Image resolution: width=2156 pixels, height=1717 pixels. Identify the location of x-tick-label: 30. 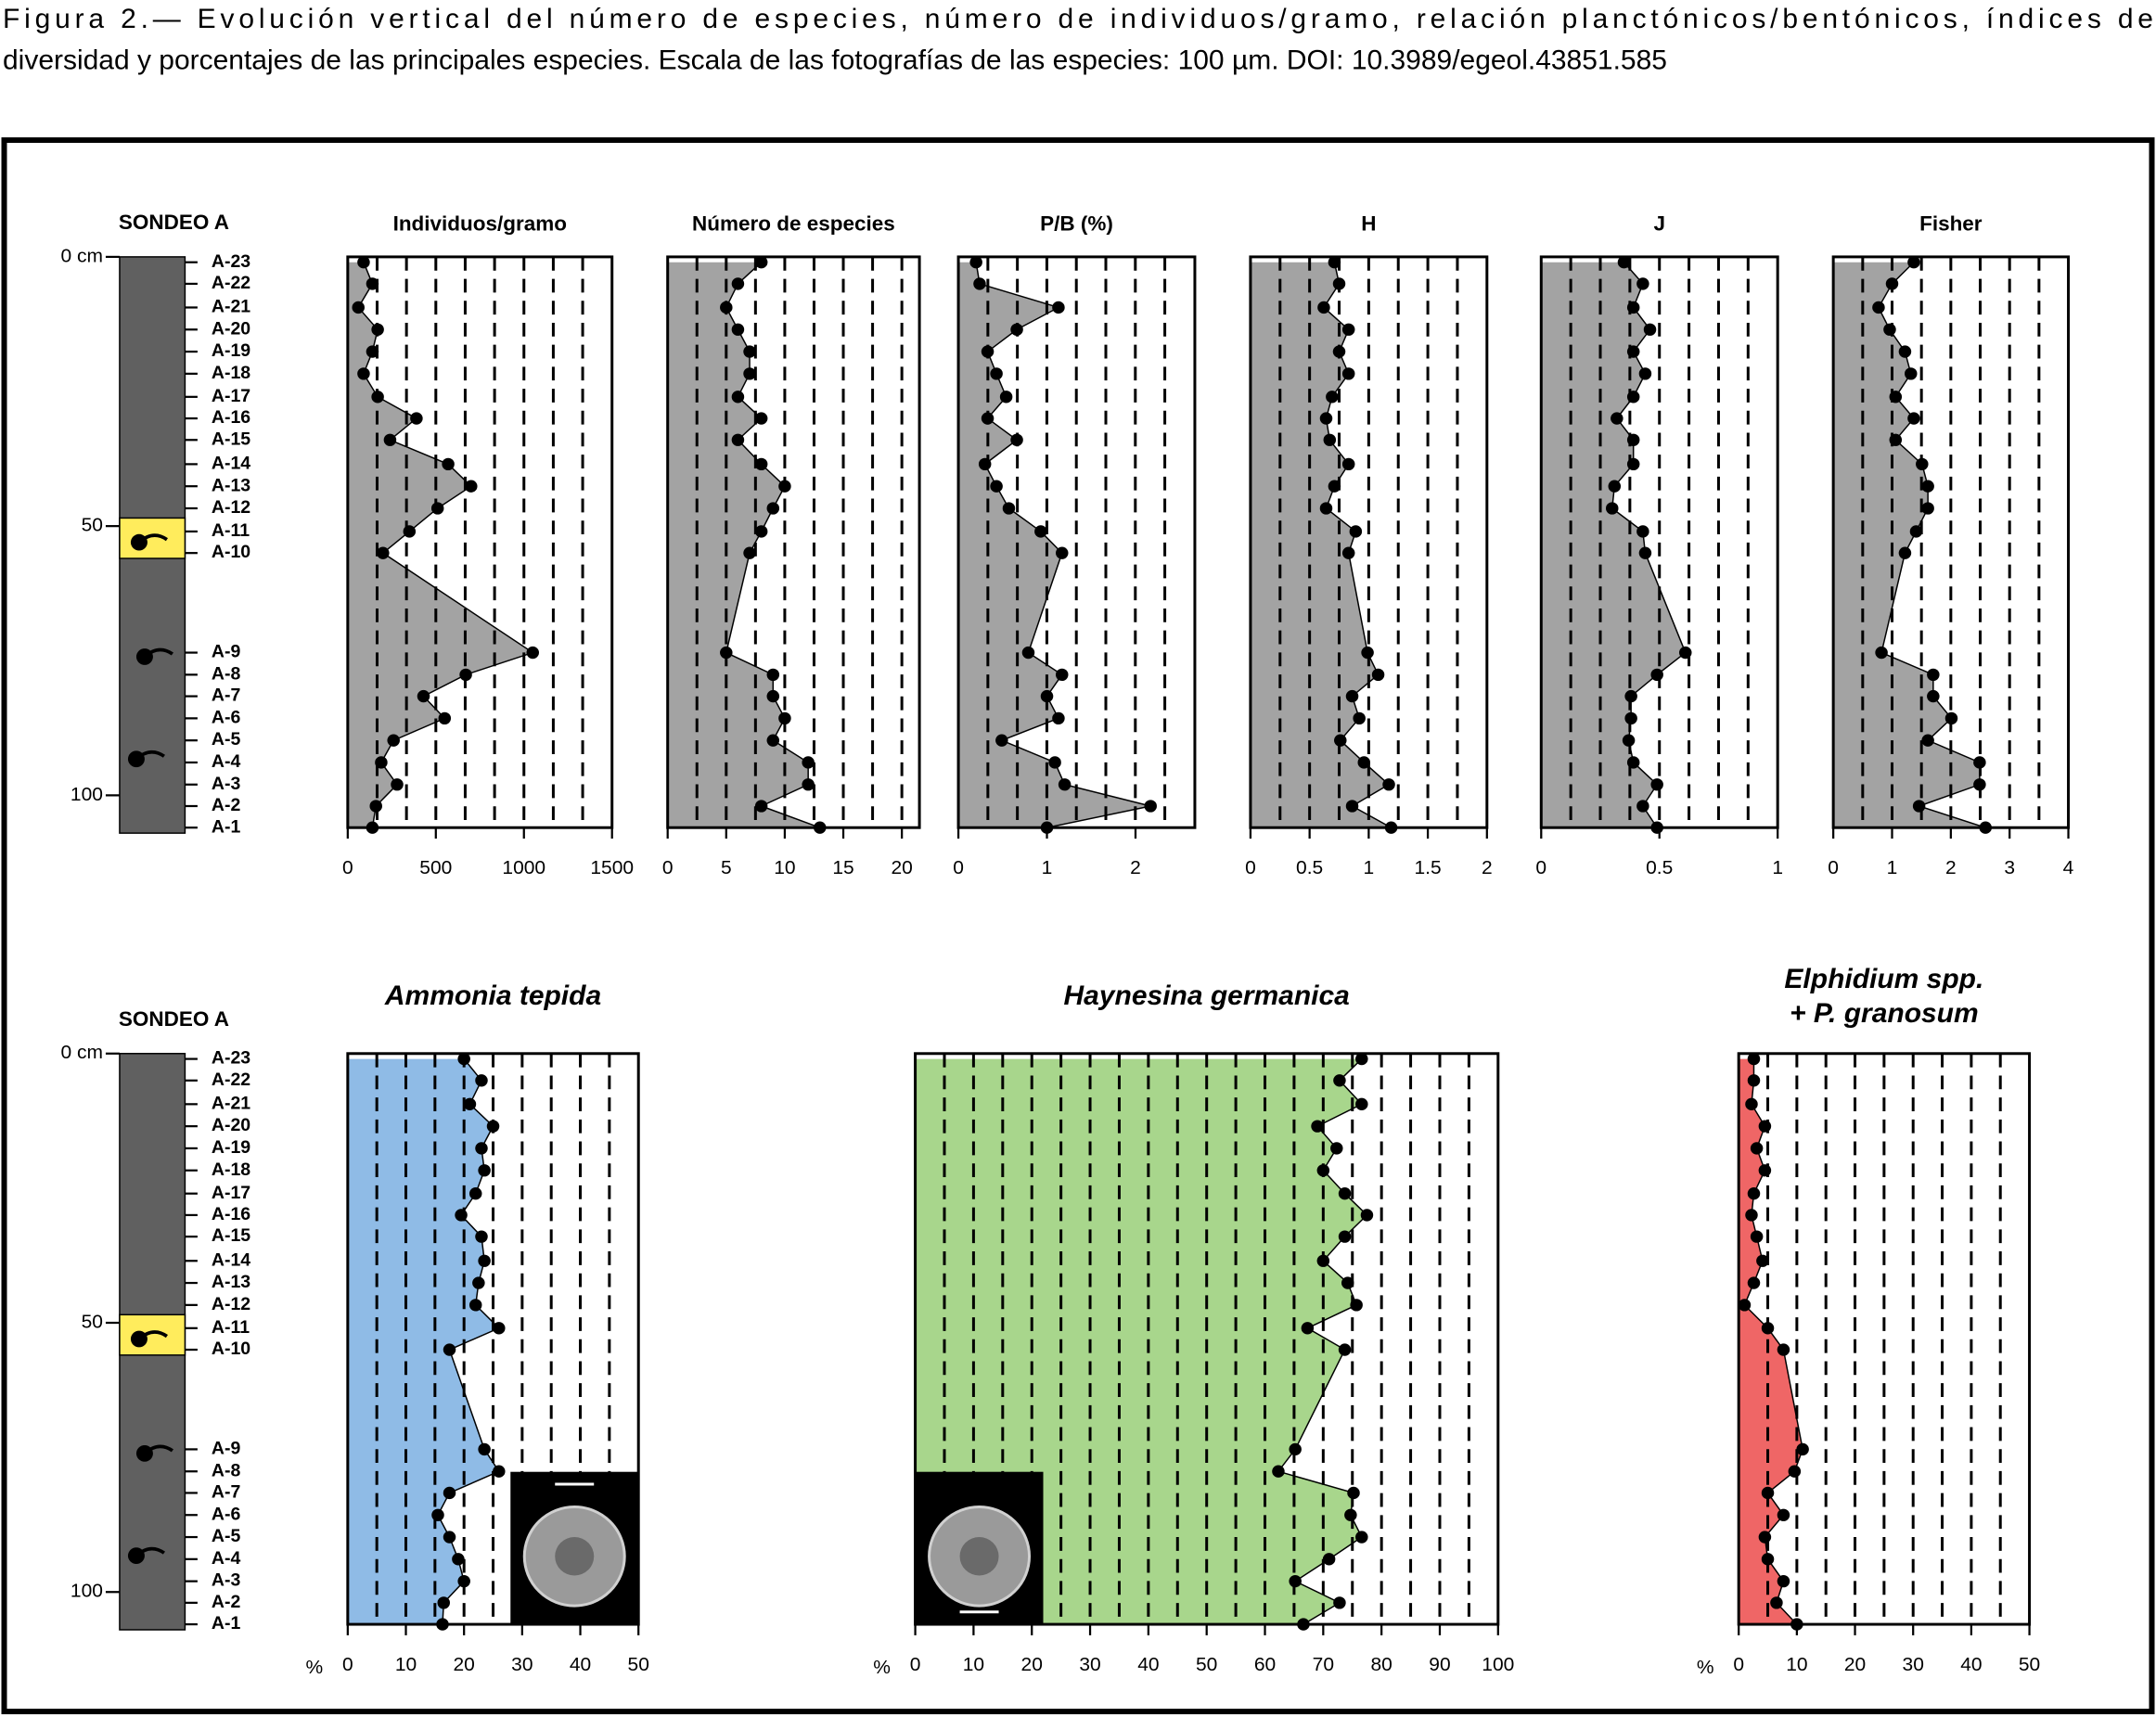
(522, 1665).